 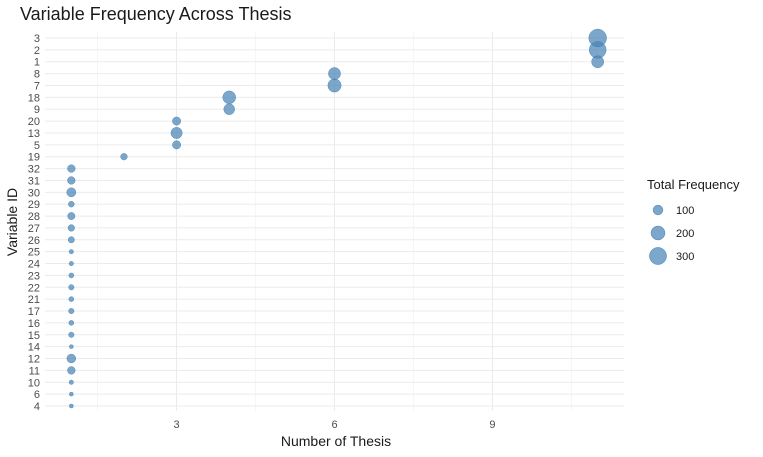 What do you see at coordinates (34, 336) in the screenshot?
I see `y-tick-label: 15` at bounding box center [34, 336].